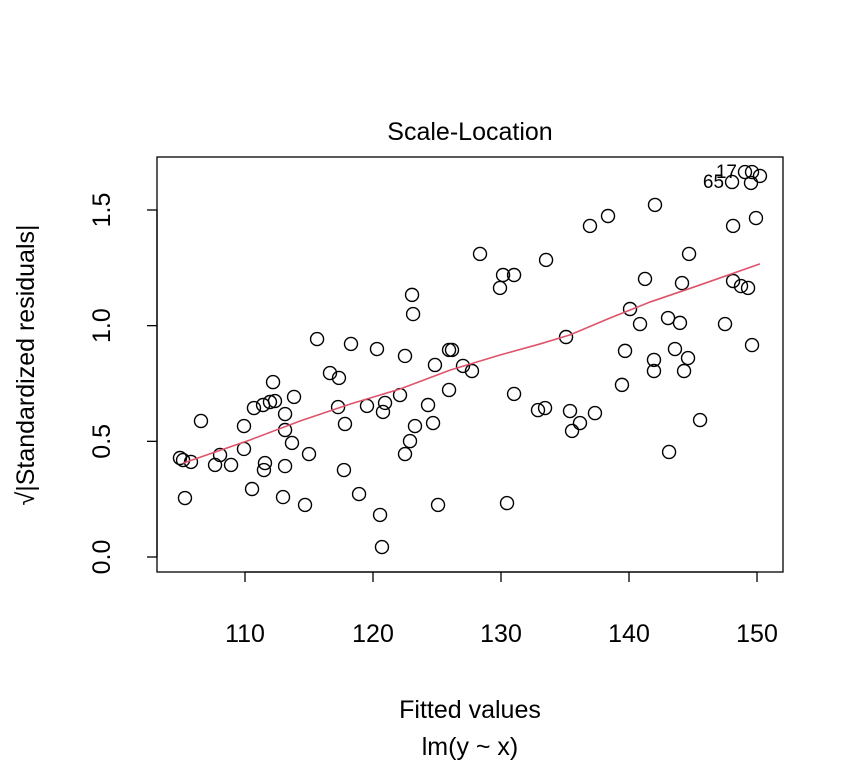 The image size is (864, 773). I want to click on y-tick-label: 1.0, so click(102, 325).